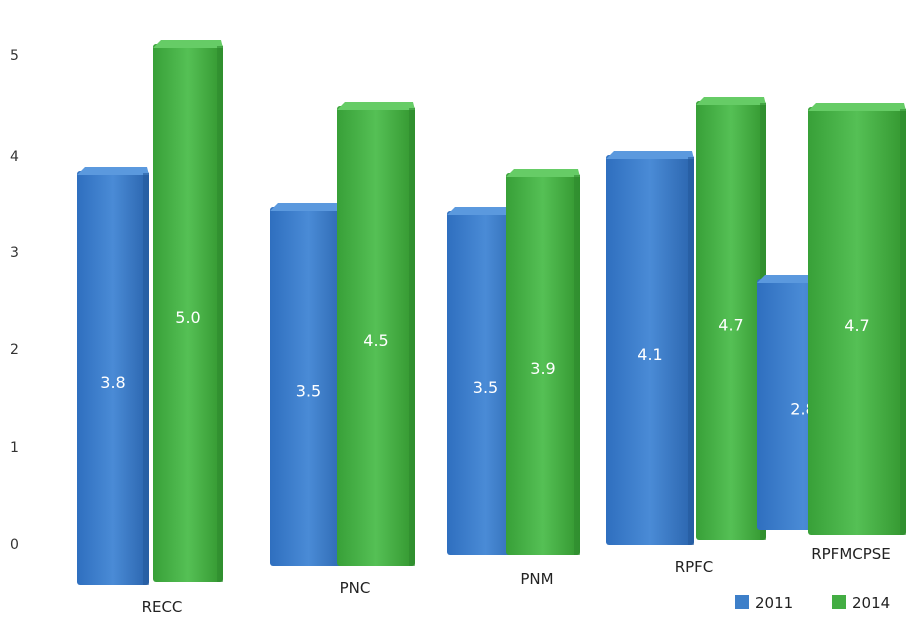  What do you see at coordinates (187, 317) in the screenshot?
I see `bar-value-label: 5.0` at bounding box center [187, 317].